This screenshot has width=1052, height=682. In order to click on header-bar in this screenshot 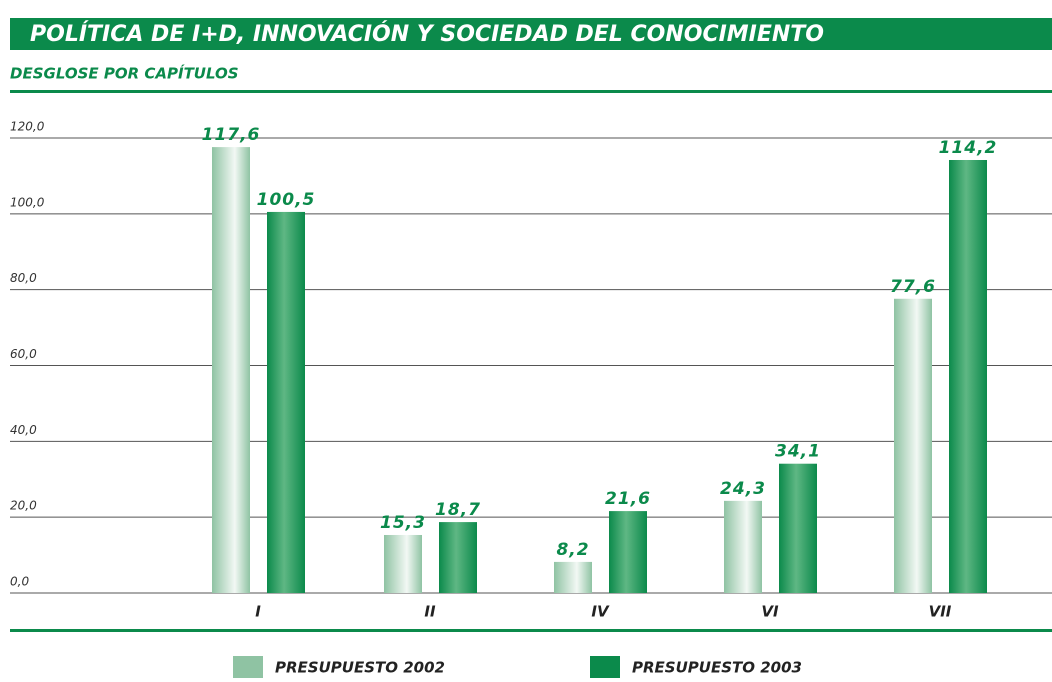, I will do `click(531, 34)`.